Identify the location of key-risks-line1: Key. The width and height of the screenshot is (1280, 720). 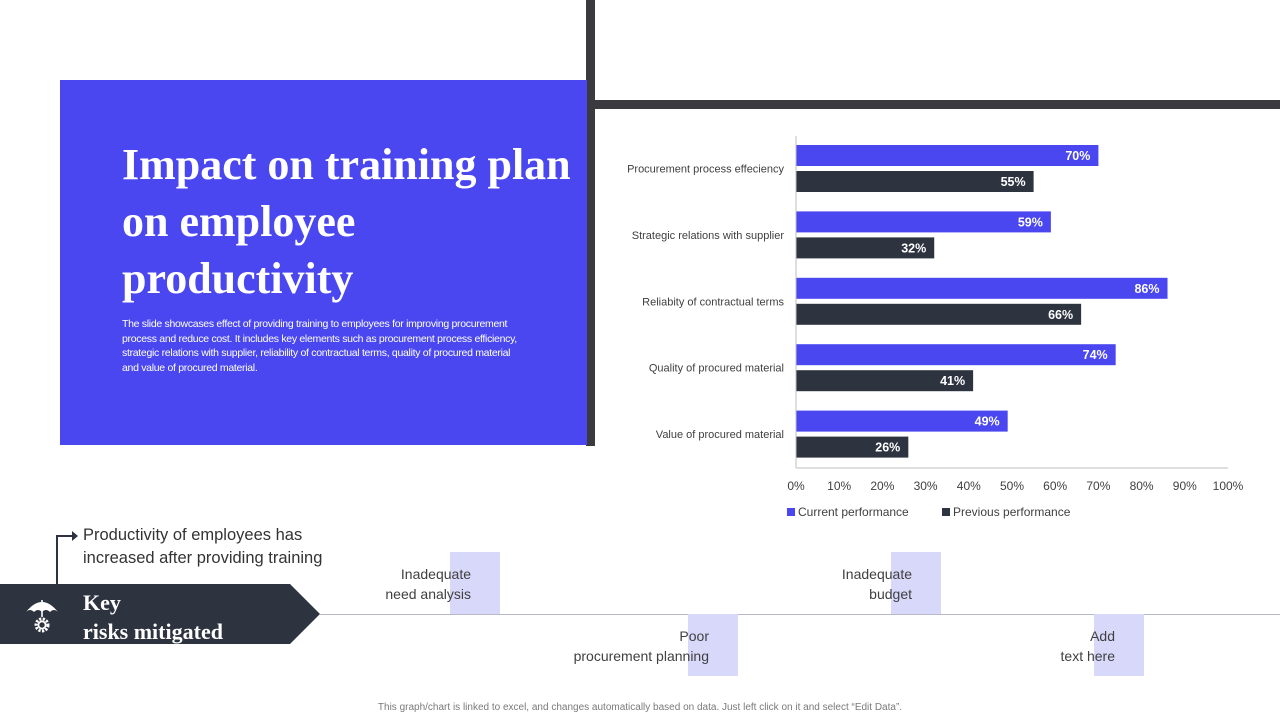
(102, 602).